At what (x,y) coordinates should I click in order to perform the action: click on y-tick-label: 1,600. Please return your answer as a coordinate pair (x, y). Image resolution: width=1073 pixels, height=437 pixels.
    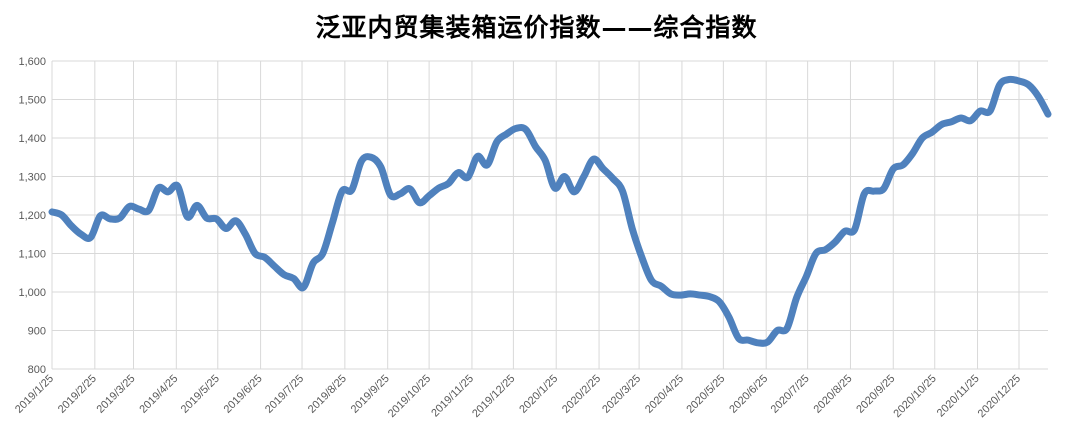
    Looking at the image, I should click on (32, 62).